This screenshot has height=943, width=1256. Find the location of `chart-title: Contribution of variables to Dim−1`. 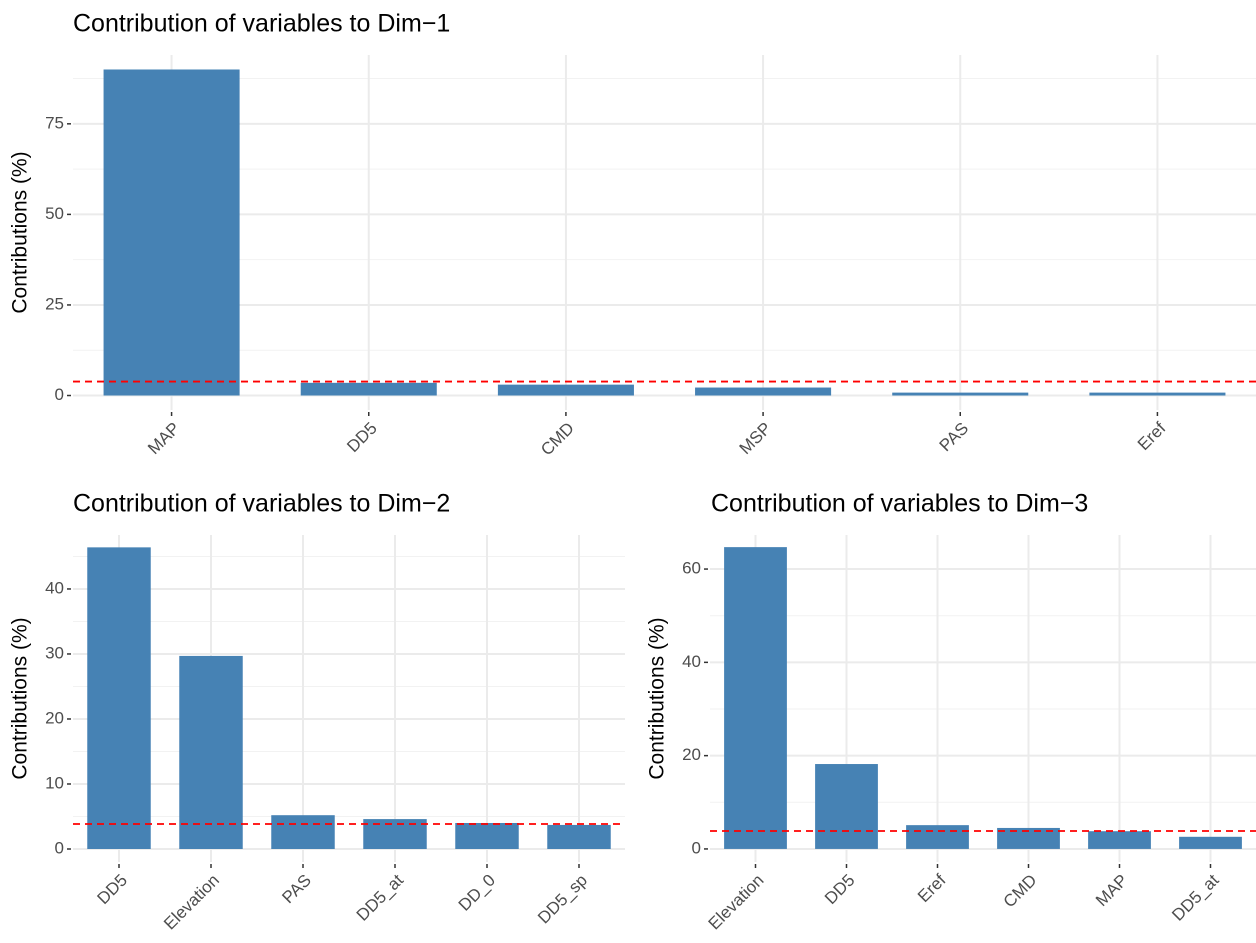

chart-title: Contribution of variables to Dim−1 is located at coordinates (261, 24).